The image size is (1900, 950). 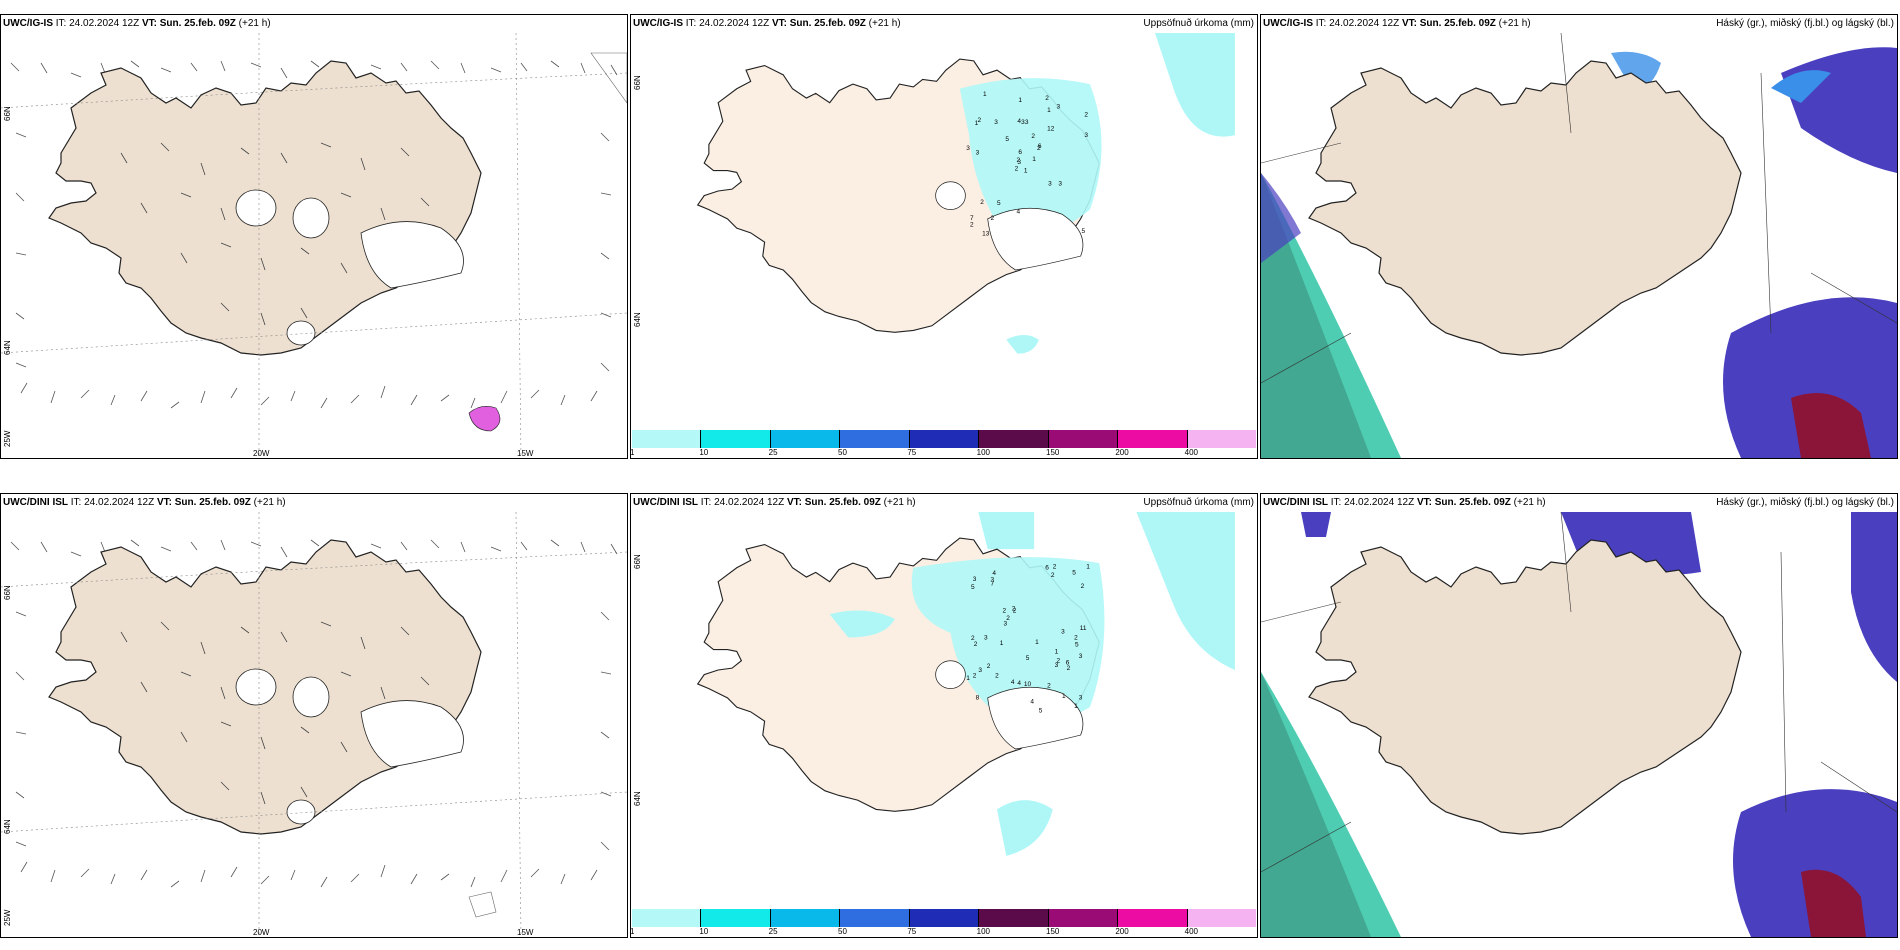 I want to click on precip-value: 11, so click(x=1083, y=628).